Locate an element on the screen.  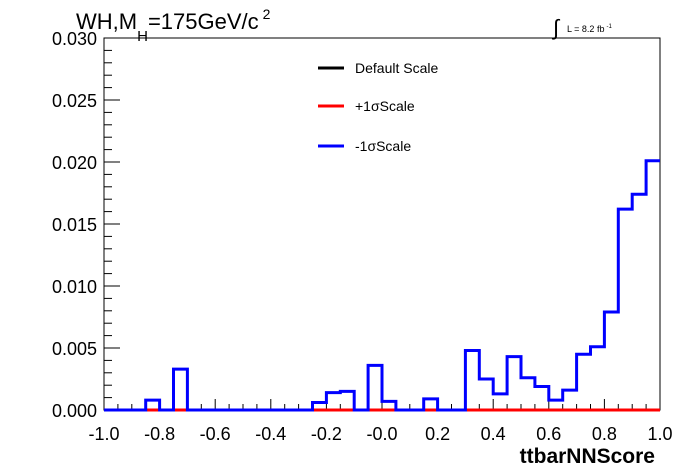
title-rest: =175GeV/c is located at coordinates (203, 21).